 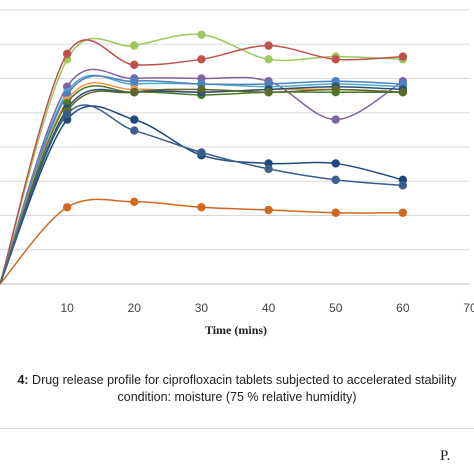 I want to click on x-tick-label: 10, so click(x=67, y=308).